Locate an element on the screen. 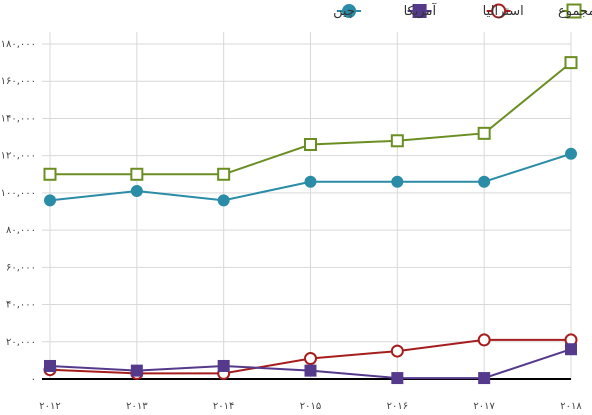  x-axis-ticks: ۲۰۱۲ ۲۰۱۳ ۲۰۱۴ ۲۰۱۵ ۲۰۱۶ ۲۰۱۷ ۲۰۱۸ is located at coordinates (310, 406).